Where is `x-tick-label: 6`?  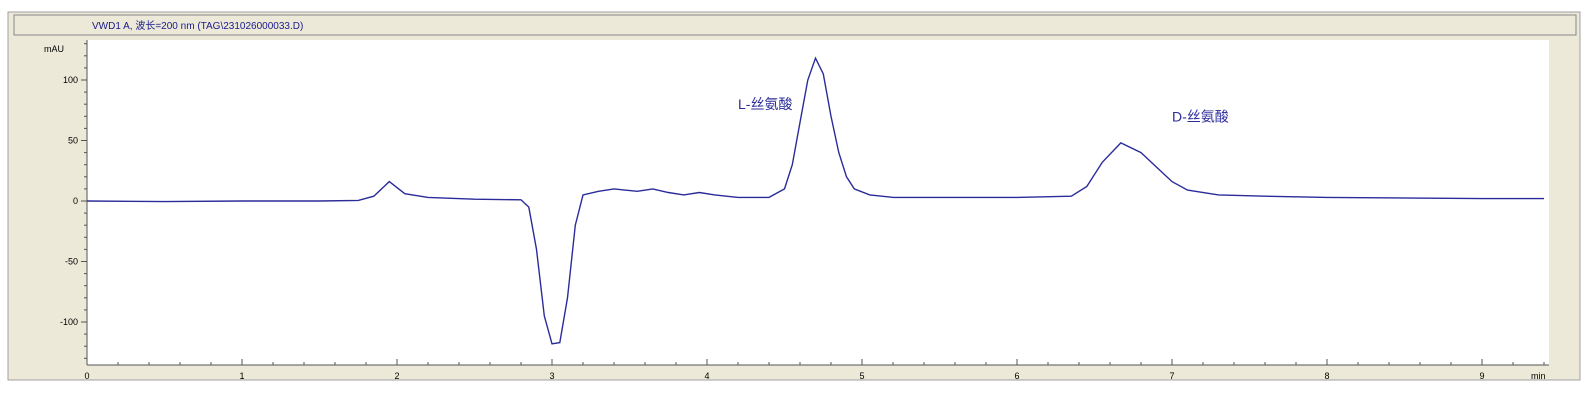
x-tick-label: 6 is located at coordinates (1016, 376).